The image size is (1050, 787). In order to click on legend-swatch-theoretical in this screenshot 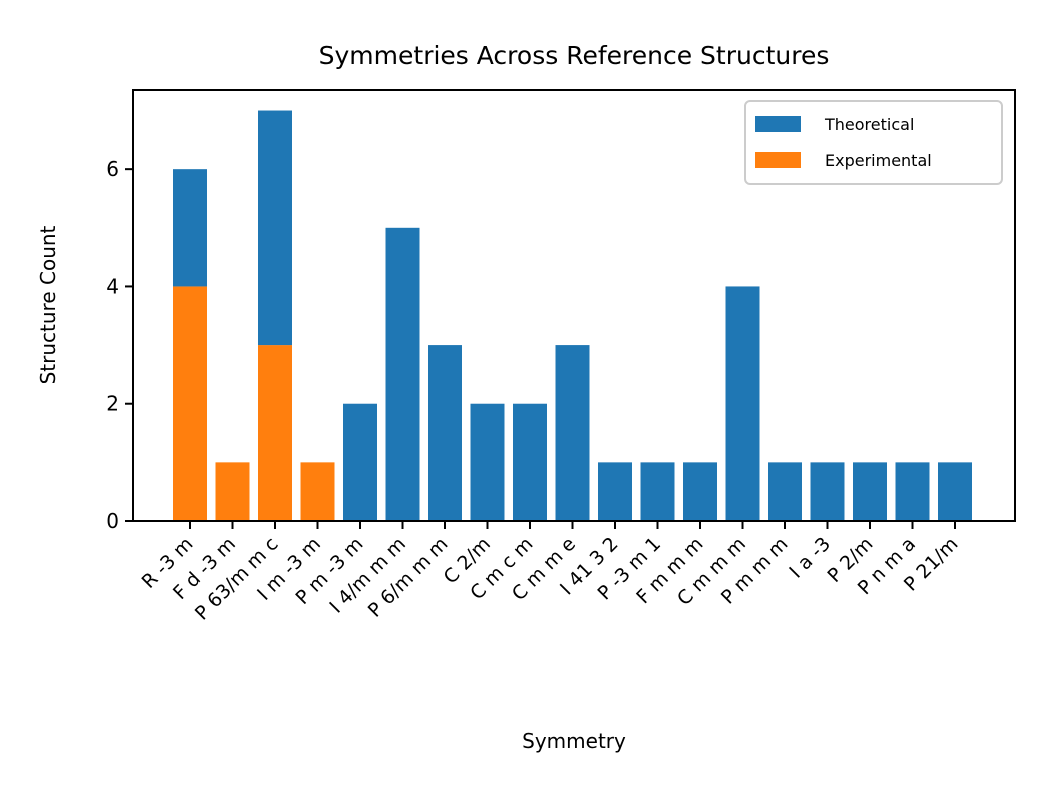, I will do `click(778, 124)`.